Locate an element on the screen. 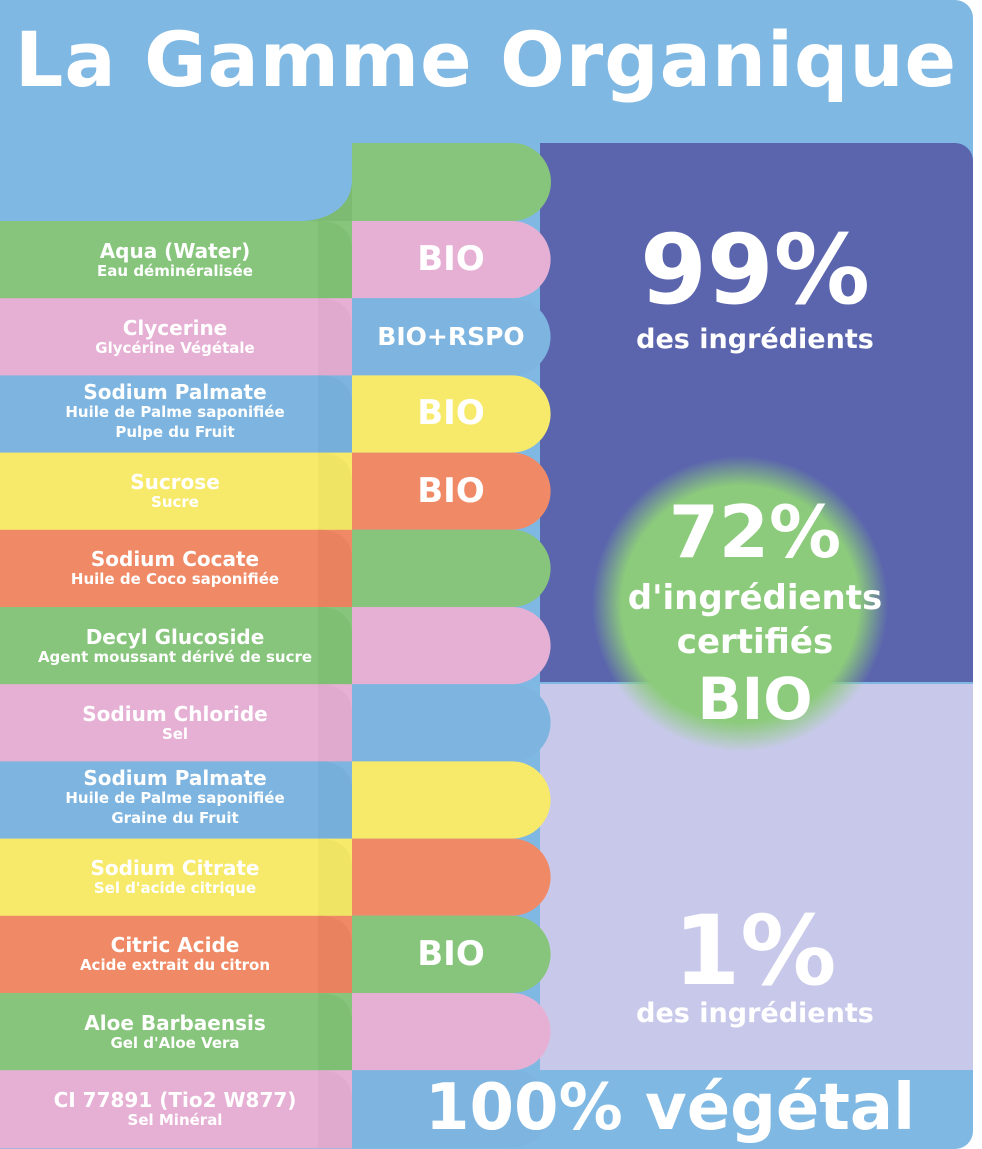  ingredient-name: Clycerine is located at coordinates (175, 327).